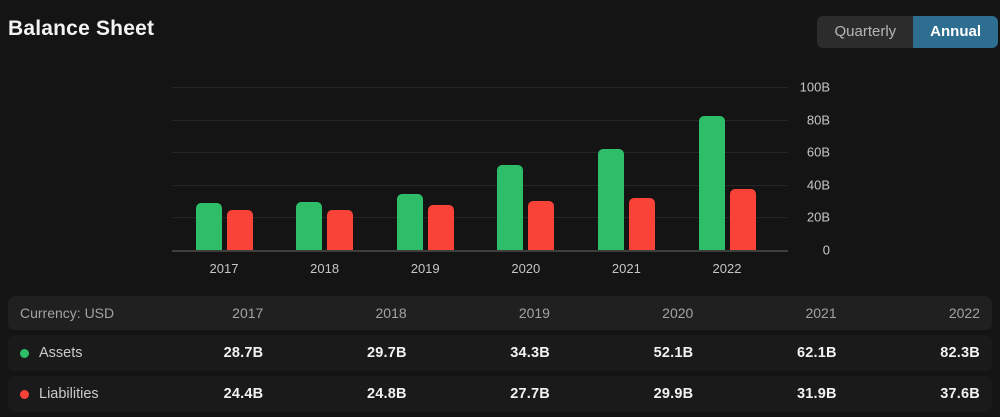 The width and height of the screenshot is (1000, 417). I want to click on value-cell: 31.9B, so click(816, 394).